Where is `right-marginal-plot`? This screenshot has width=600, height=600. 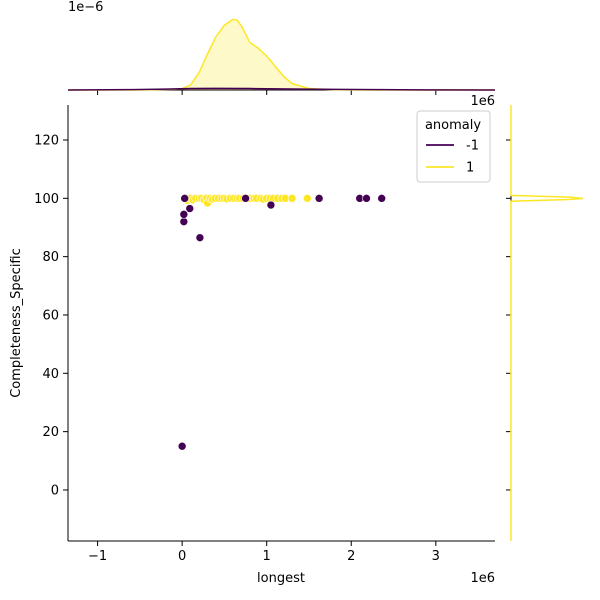 right-marginal-plot is located at coordinates (545, 323).